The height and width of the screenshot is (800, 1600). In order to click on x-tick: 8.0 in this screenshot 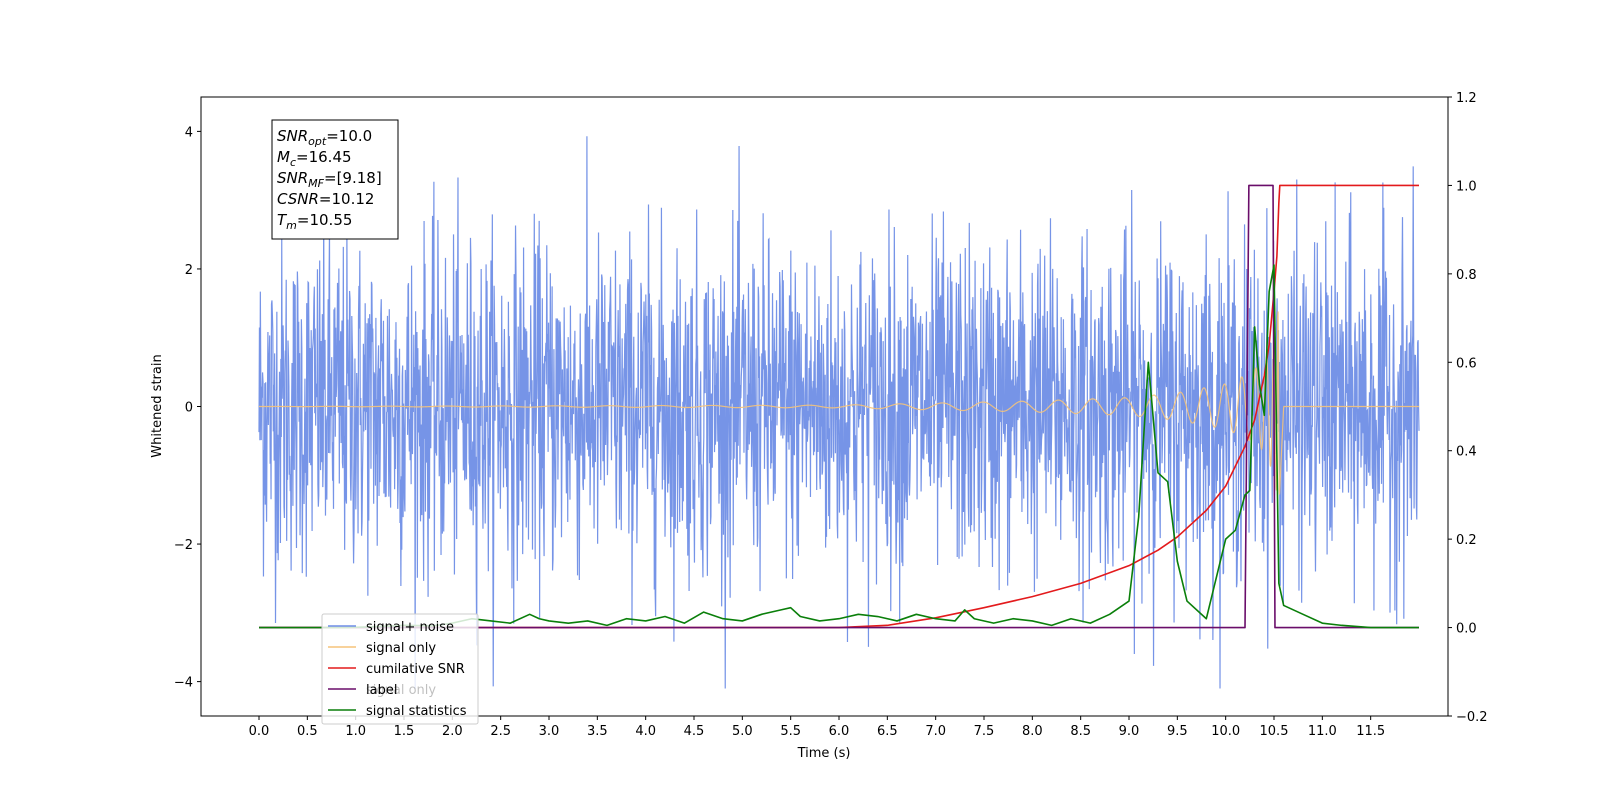, I will do `click(1032, 727)`.